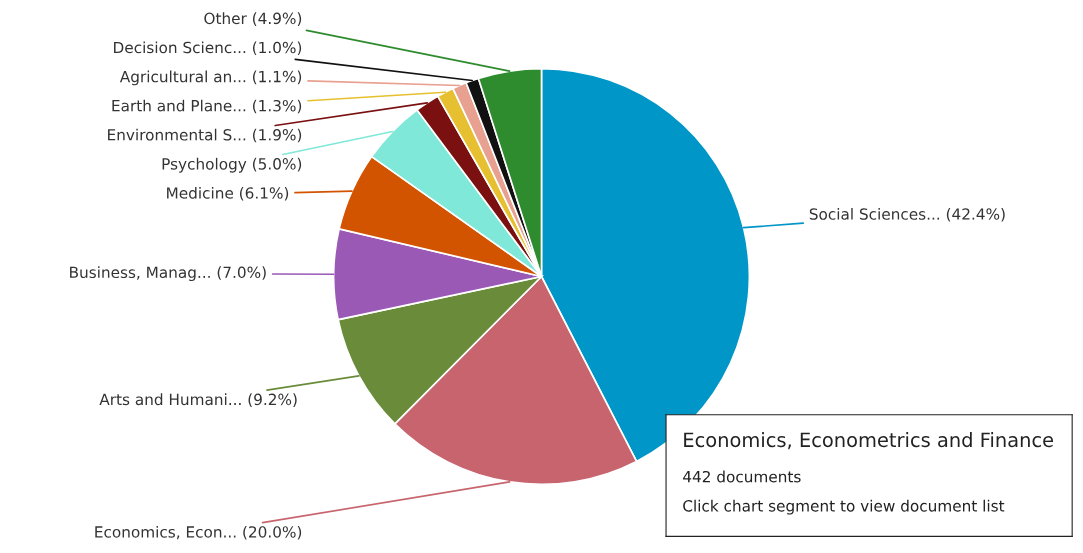 The image size is (1083, 553). I want to click on slice-label: Agricultural an... (1.1%), so click(210, 78).